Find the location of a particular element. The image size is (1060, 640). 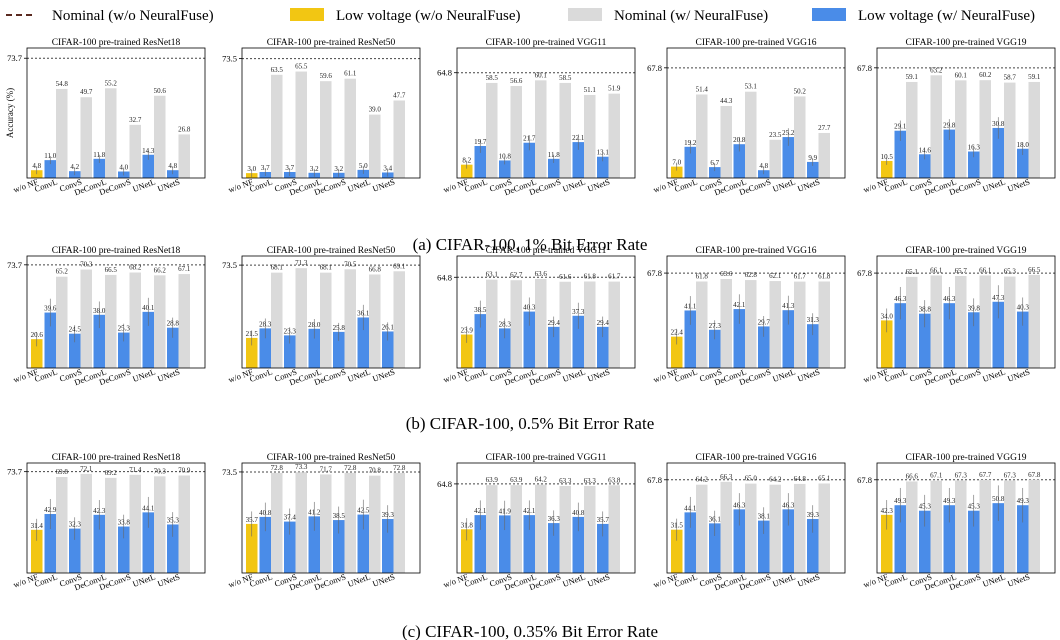

y-tick-label: 73.5 is located at coordinates (229, 265).